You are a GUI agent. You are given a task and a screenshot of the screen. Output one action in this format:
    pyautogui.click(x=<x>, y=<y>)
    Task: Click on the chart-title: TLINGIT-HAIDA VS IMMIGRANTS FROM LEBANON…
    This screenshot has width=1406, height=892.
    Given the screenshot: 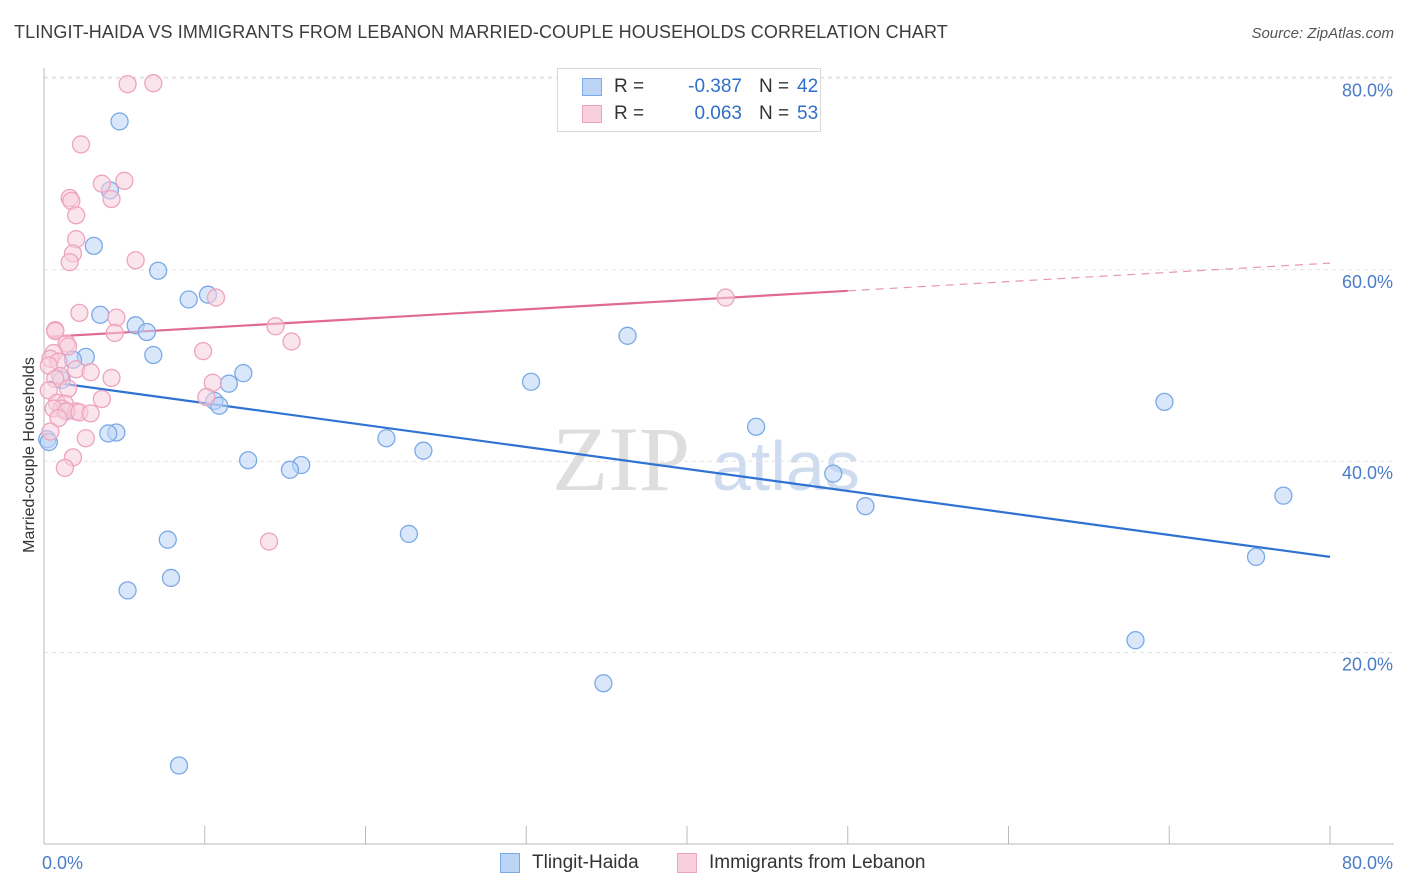 What is the action you would take?
    pyautogui.click(x=481, y=32)
    